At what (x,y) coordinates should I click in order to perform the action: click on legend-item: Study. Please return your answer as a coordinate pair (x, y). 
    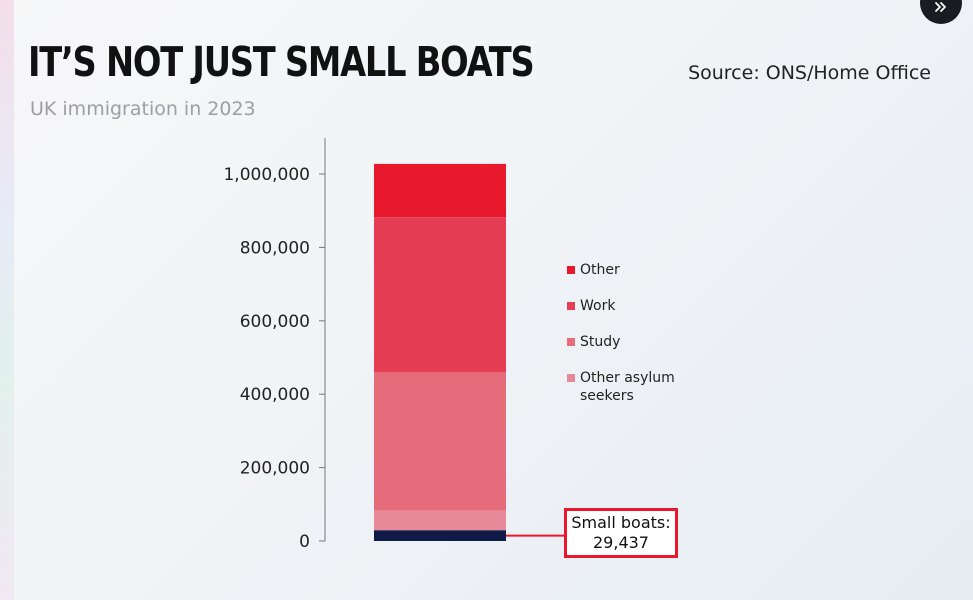
    Looking at the image, I should click on (652, 342).